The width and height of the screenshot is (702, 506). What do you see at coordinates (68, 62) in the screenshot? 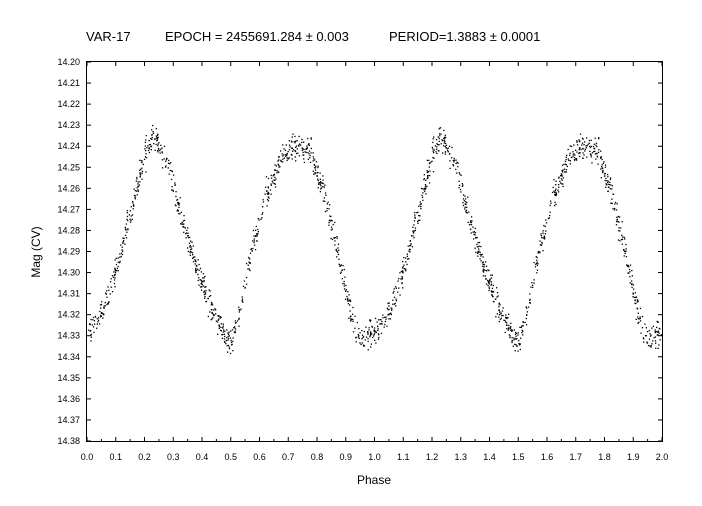
I see `y-tick-label: 14.20` at bounding box center [68, 62].